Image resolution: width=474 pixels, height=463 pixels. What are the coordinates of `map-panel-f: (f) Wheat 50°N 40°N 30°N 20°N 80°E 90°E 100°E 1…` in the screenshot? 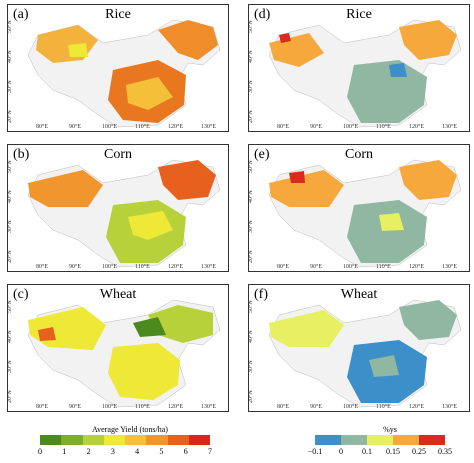 It's located at (359, 348).